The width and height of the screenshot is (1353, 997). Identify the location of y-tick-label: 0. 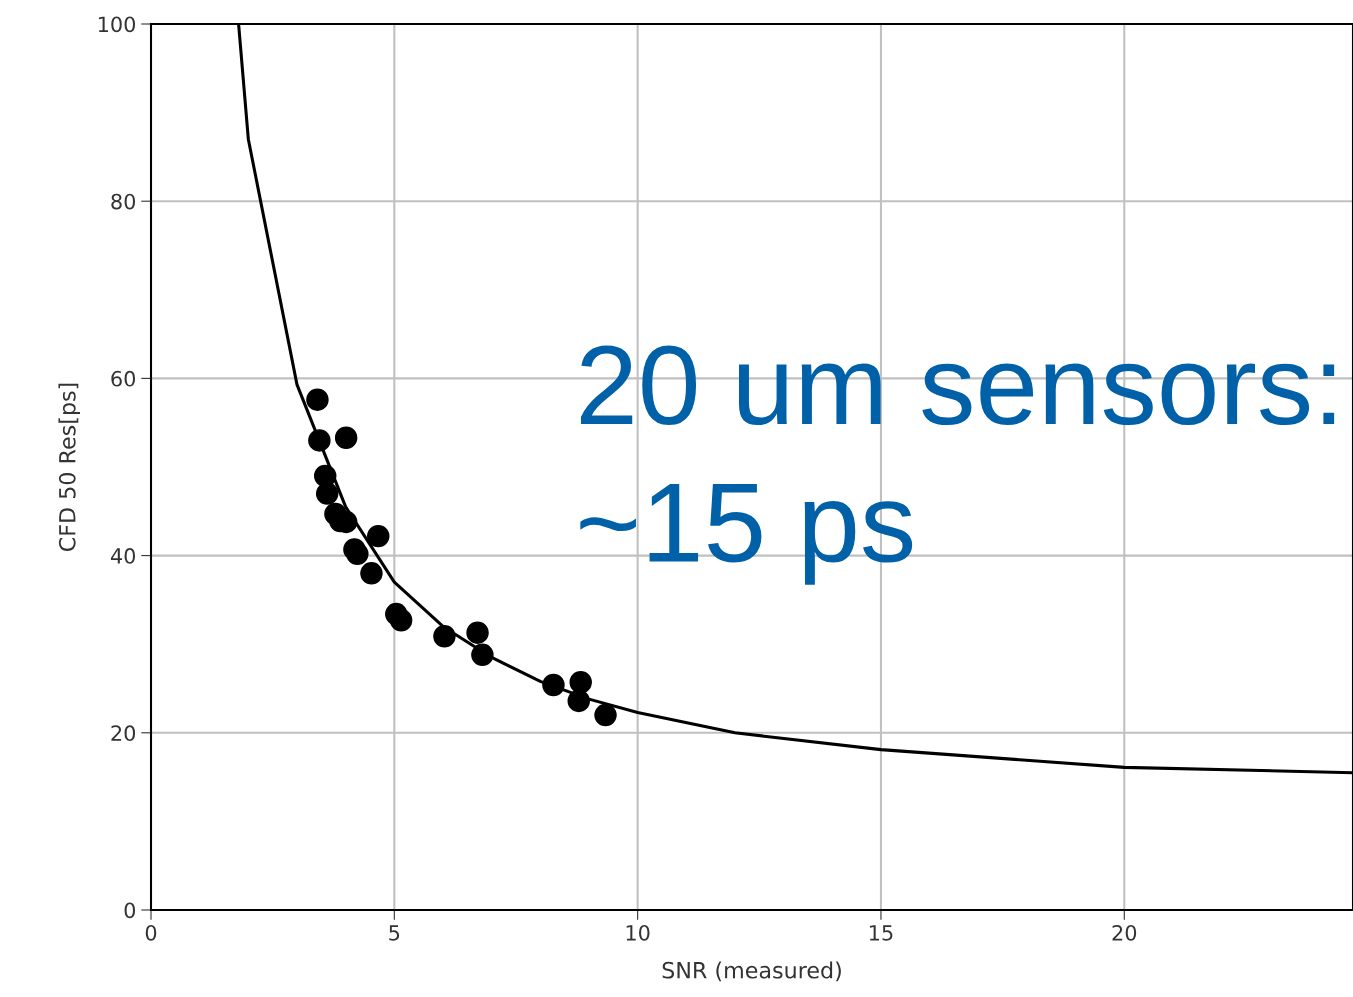
(130, 910).